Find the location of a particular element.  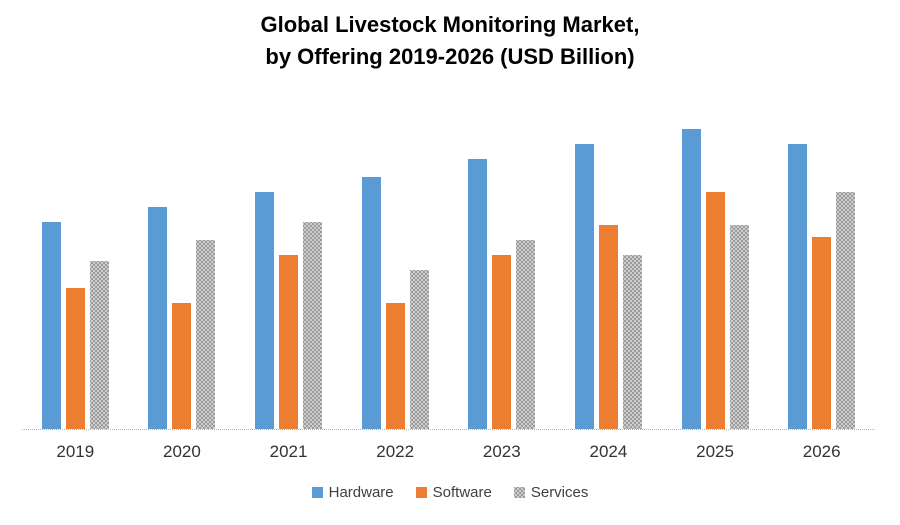

bar-hardware-2019 is located at coordinates (51, 325).